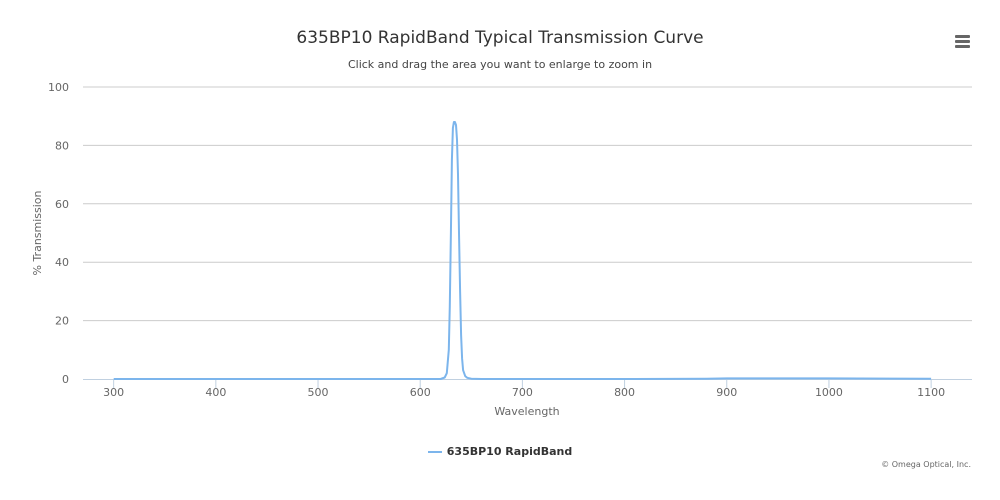  I want to click on x-tick-label: 500, so click(318, 392).